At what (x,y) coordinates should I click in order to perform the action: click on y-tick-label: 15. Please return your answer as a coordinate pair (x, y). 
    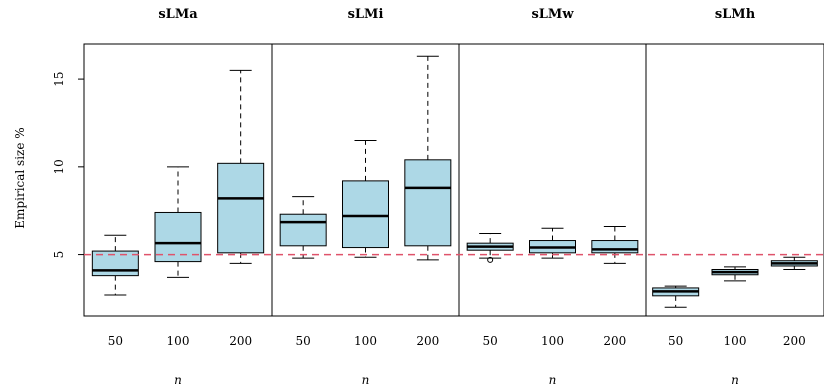
    Looking at the image, I should click on (59, 78).